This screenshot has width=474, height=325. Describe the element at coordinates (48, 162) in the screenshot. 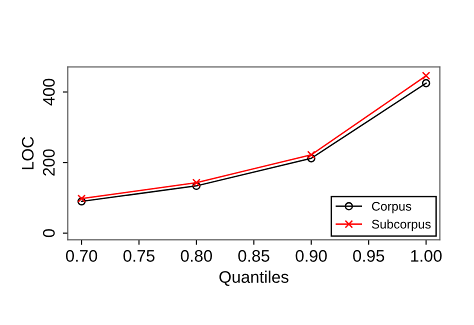

I see `y-tick-label: 200` at that location.